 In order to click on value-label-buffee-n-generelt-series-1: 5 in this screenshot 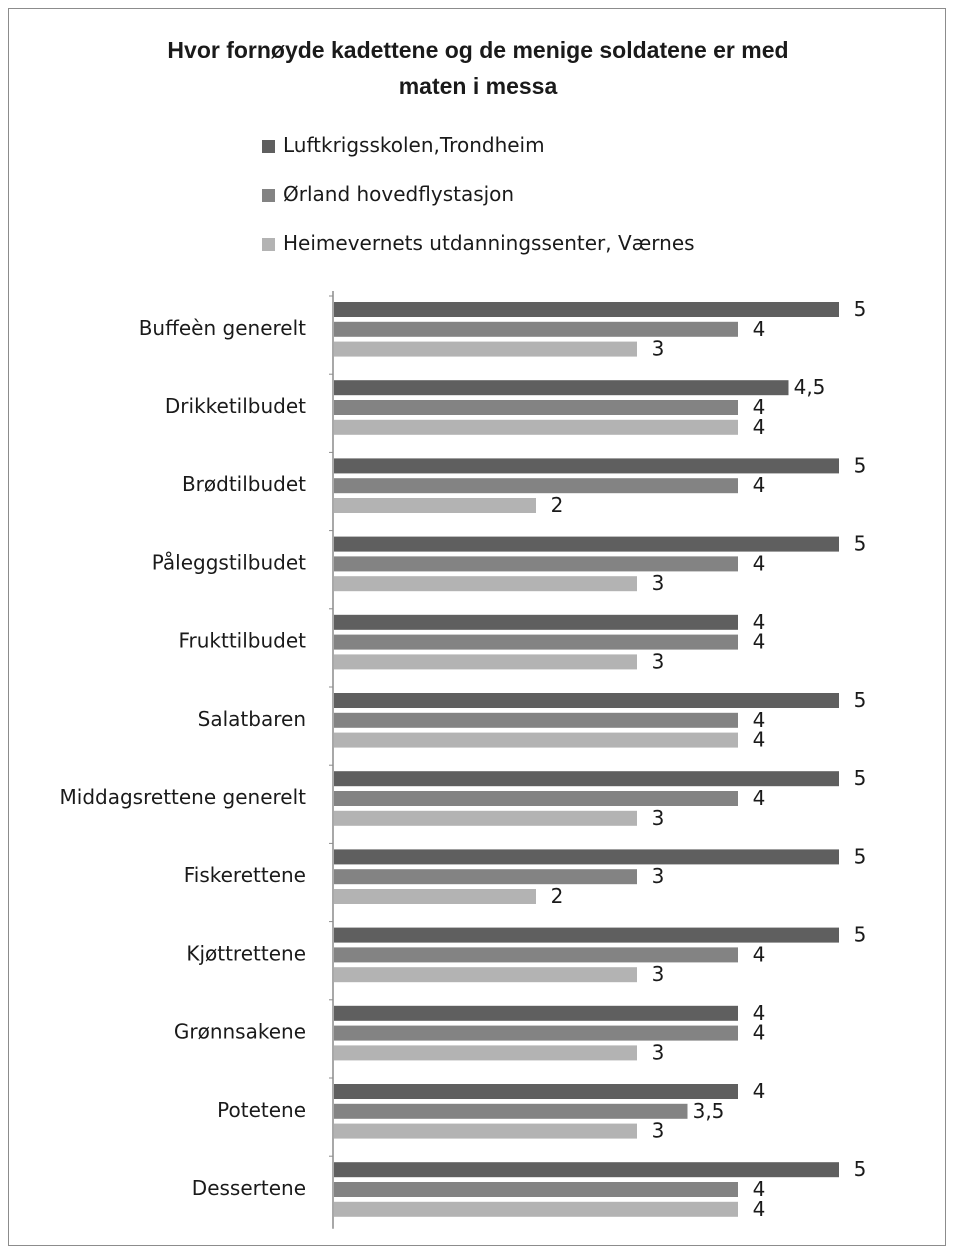, I will do `click(860, 309)`.